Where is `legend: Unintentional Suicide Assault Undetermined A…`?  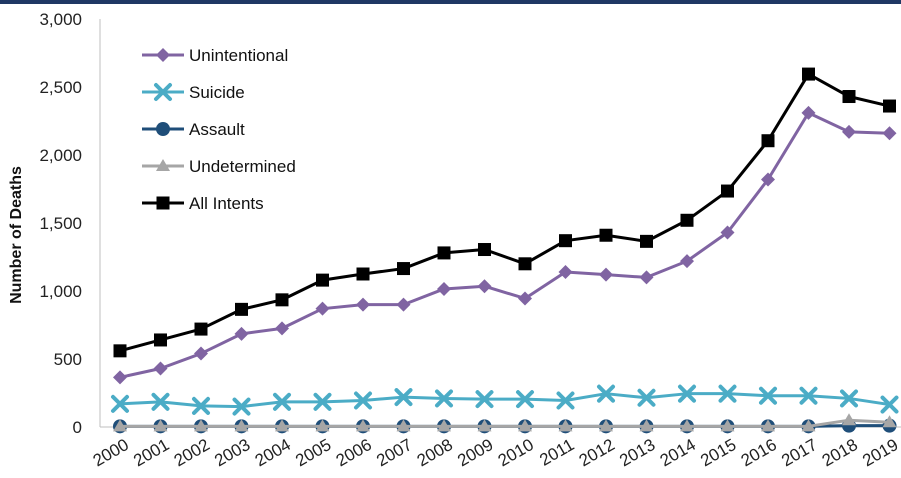
legend: Unintentional Suicide Assault Undetermined A… is located at coordinates (219, 129).